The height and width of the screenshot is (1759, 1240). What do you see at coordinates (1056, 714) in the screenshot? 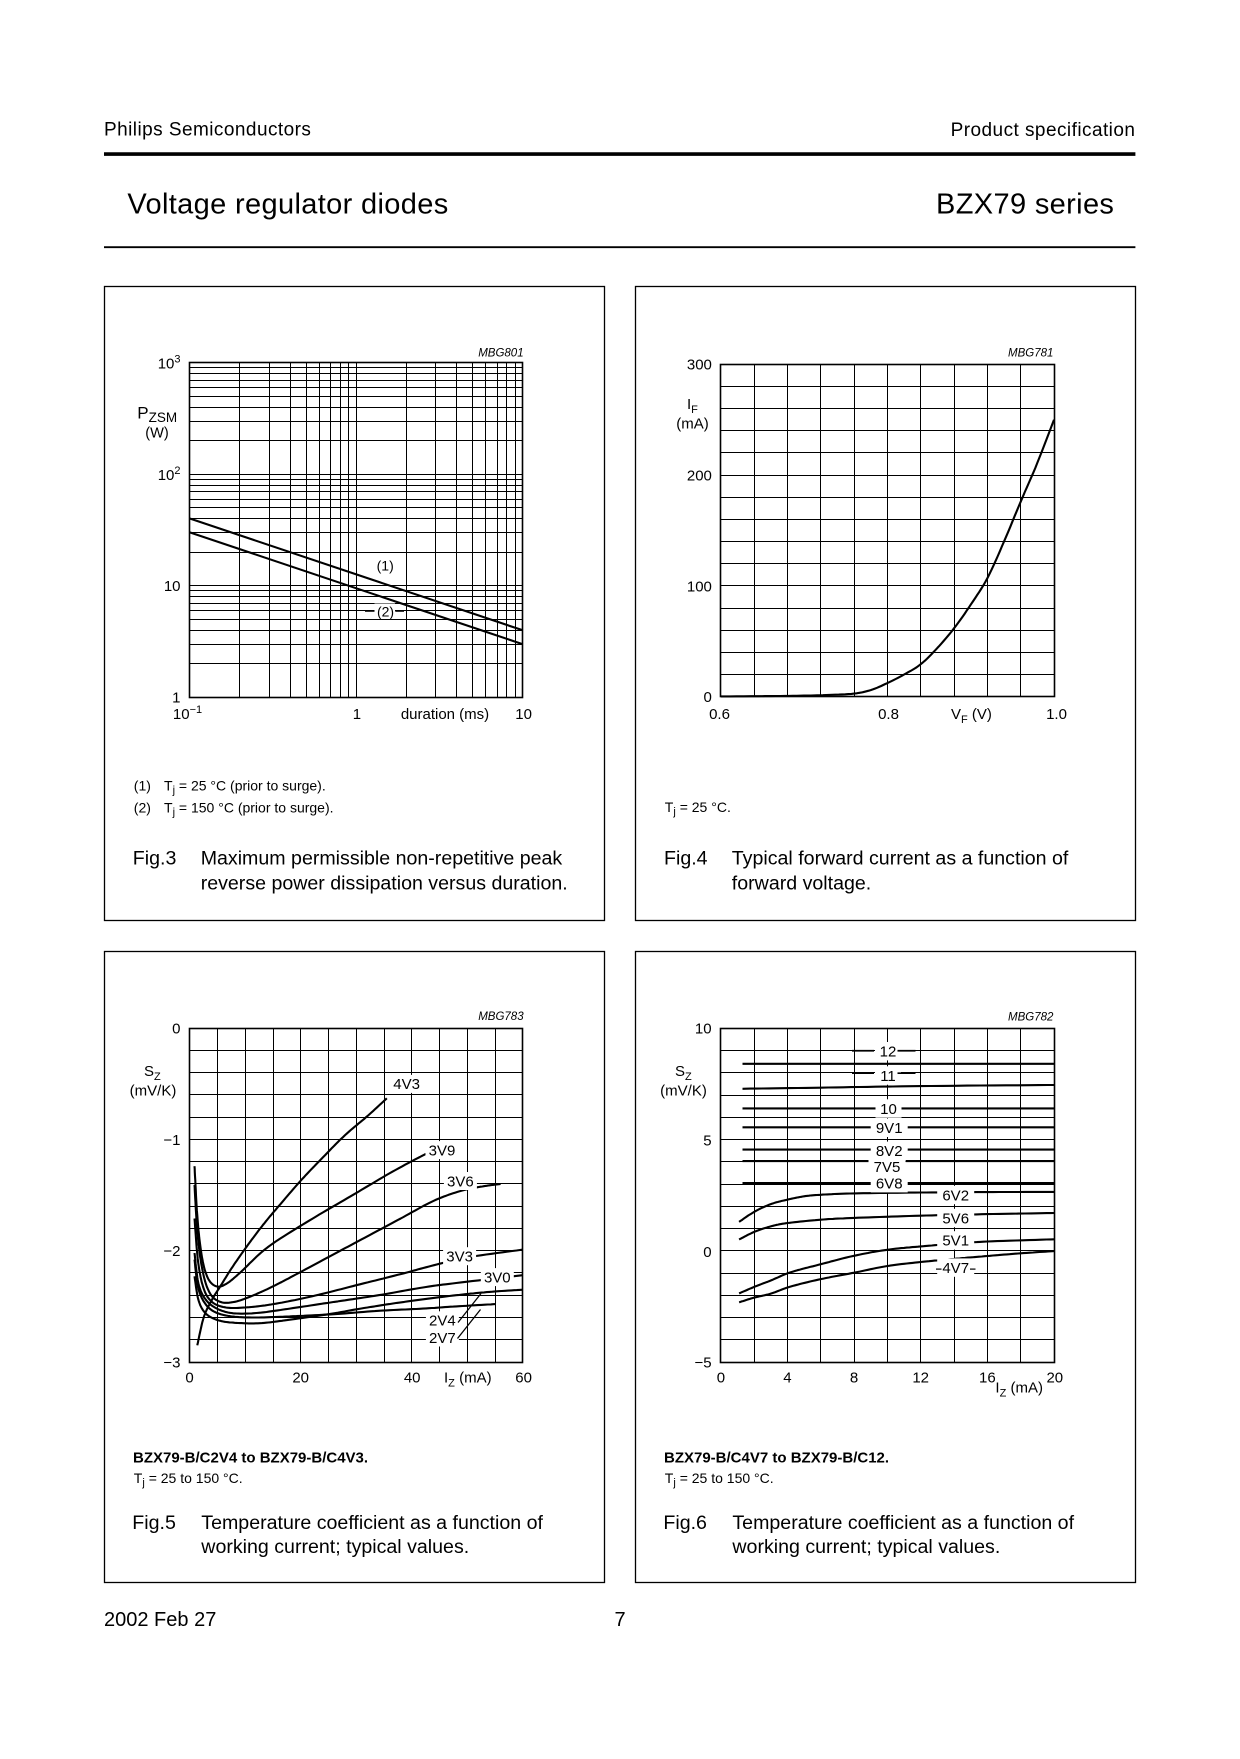
I see `svg-text: 1.0` at bounding box center [1056, 714].